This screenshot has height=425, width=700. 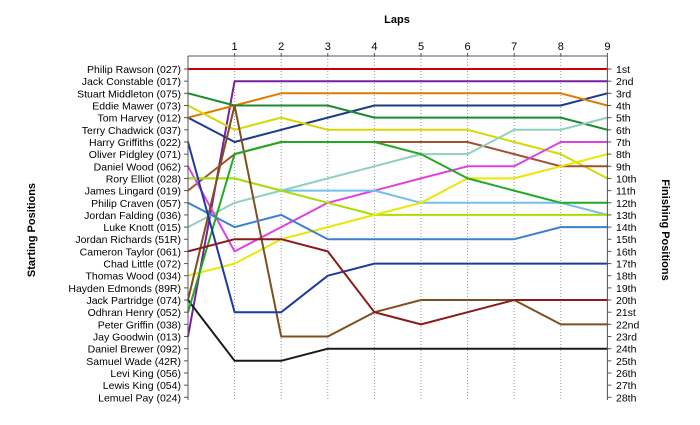 What do you see at coordinates (133, 362) in the screenshot?
I see `starting-position-label: Samuel Wade (42R)` at bounding box center [133, 362].